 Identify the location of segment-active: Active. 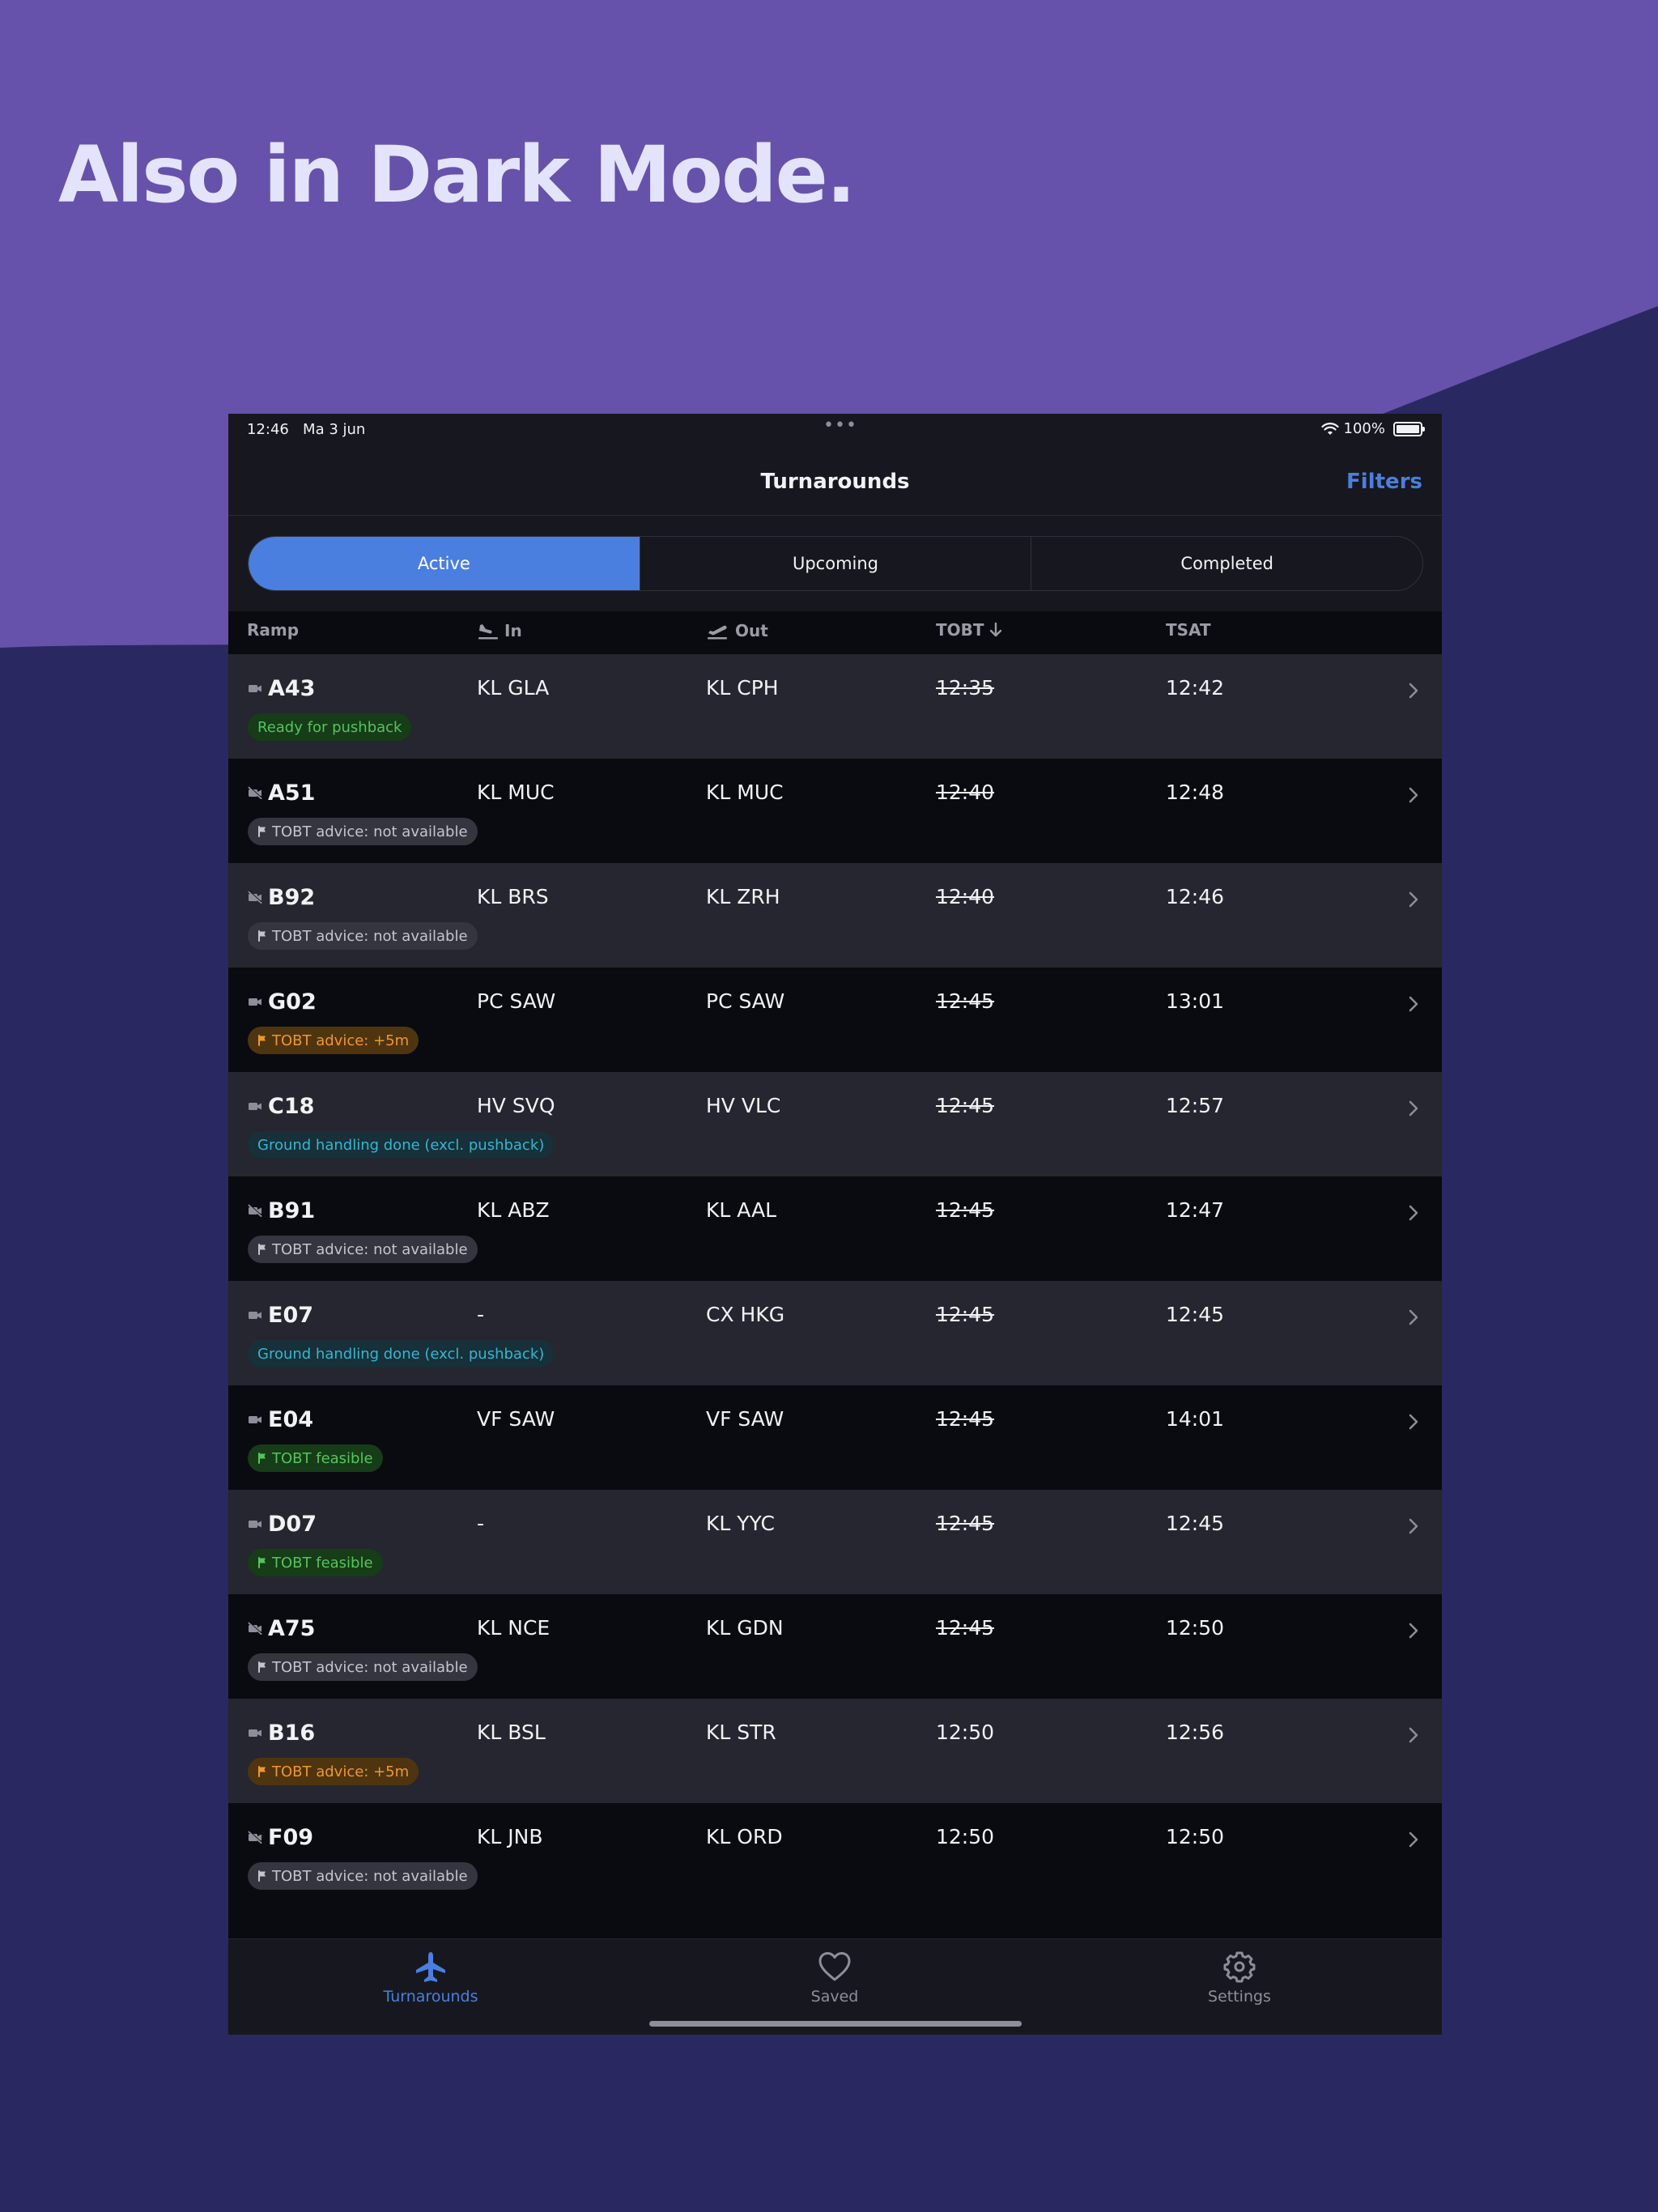
(444, 564).